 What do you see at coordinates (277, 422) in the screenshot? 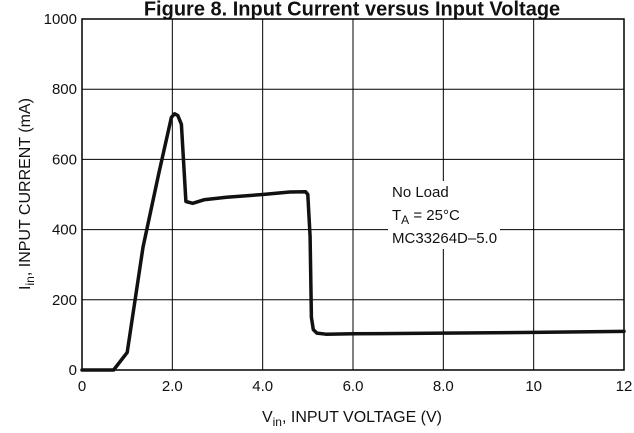
I see `x-axis-title-sub: in` at bounding box center [277, 422].